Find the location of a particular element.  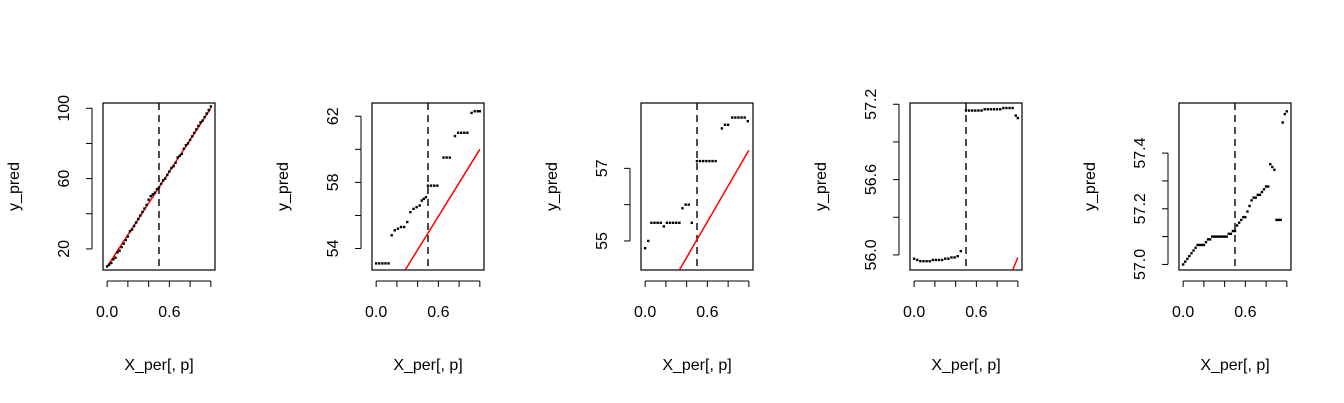

y-tick-label: 100 is located at coordinates (64, 108).